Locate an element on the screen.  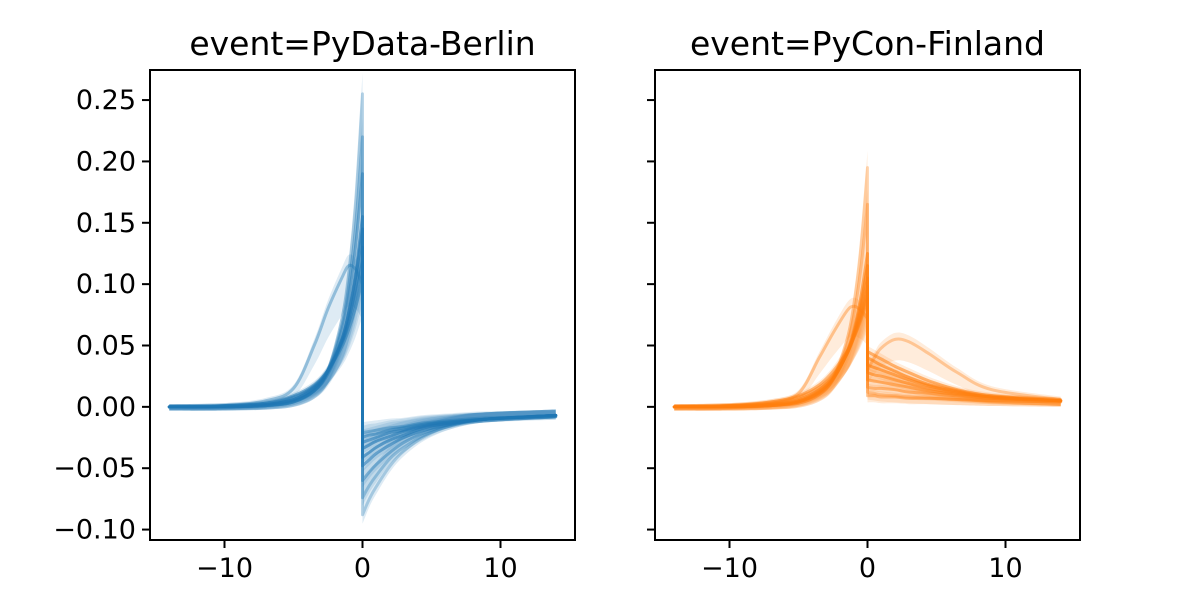
y-tick-label: 0.00 is located at coordinates (106, 407).